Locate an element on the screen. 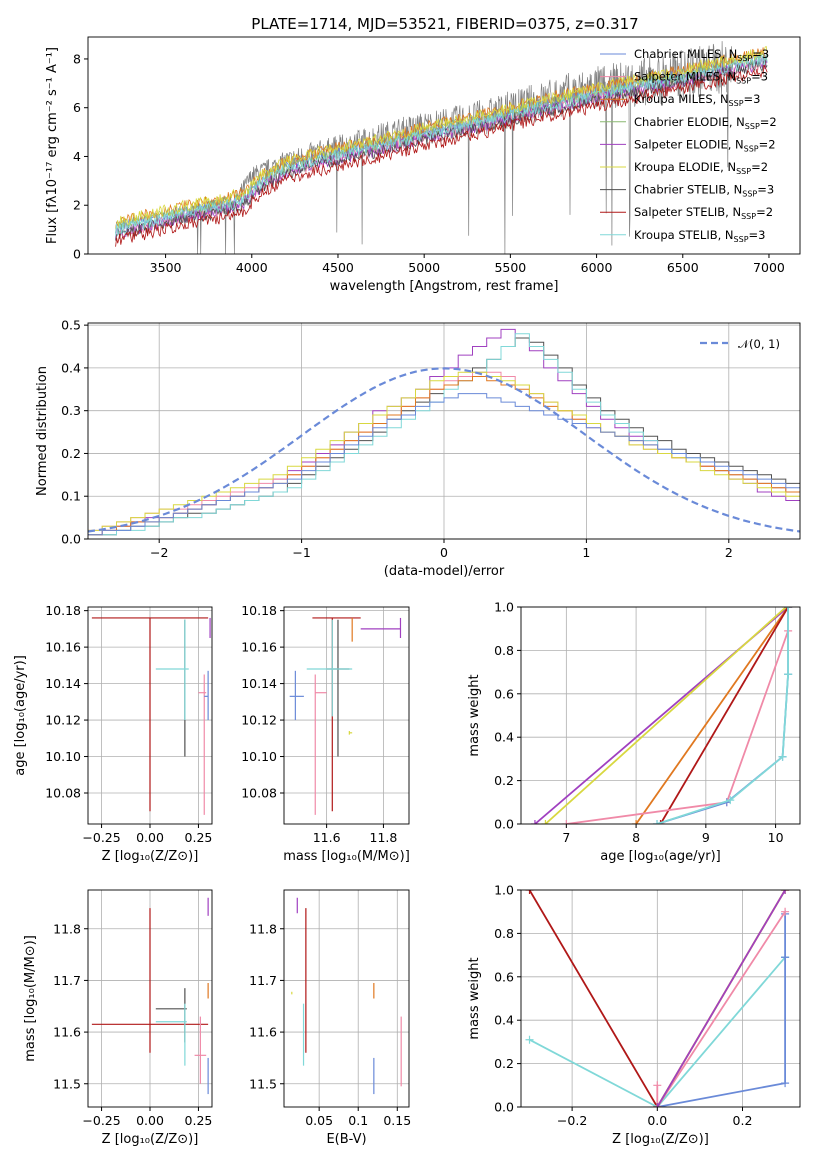 This screenshot has width=819, height=1170. legend-label: Chabrier STELIB, NSSP=3 is located at coordinates (704, 191).